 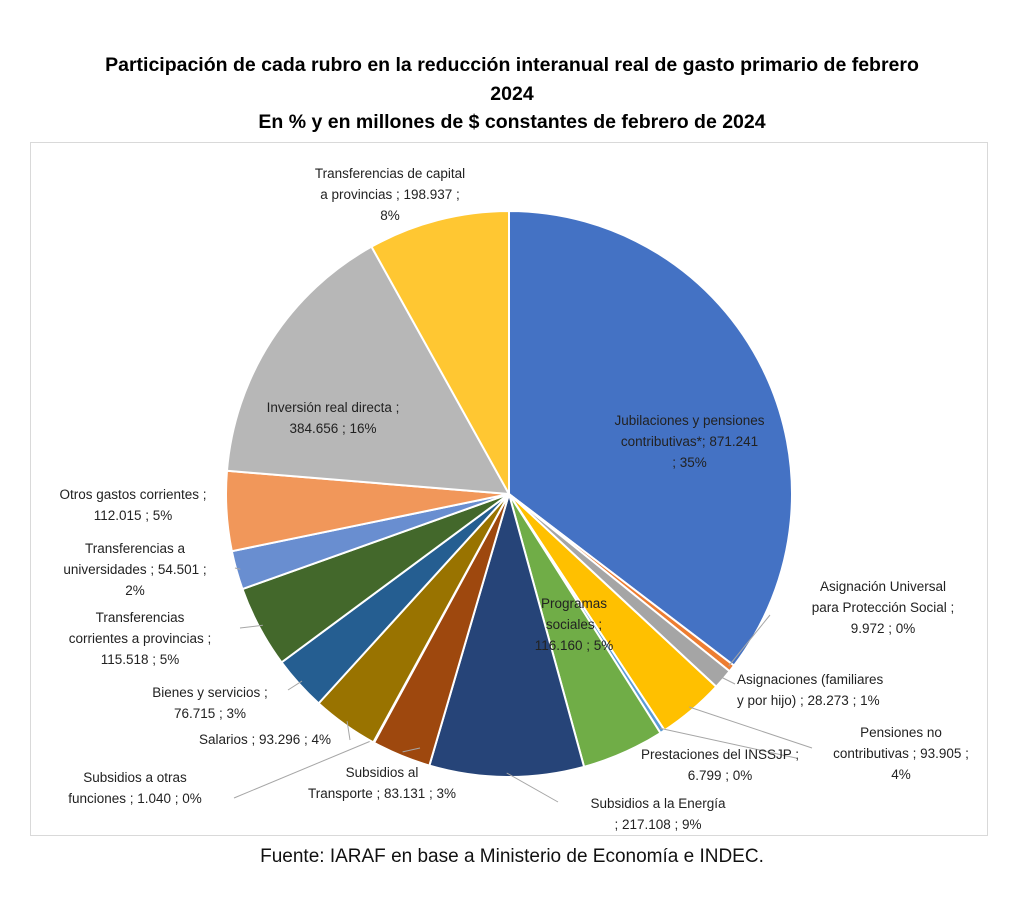 I want to click on slice-label-6: Programas sociales ; 116.160 ; 5%, so click(x=574, y=624).